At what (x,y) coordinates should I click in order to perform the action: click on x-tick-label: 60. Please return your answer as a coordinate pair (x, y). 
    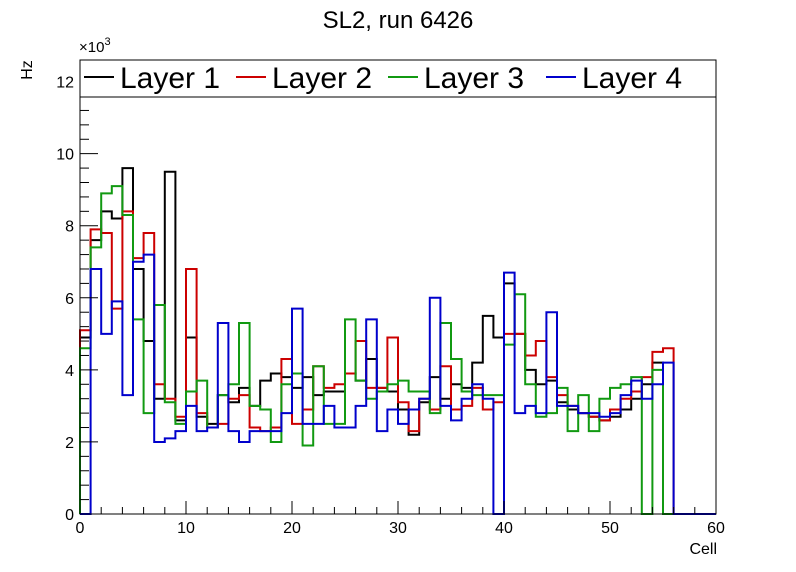
    Looking at the image, I should click on (716, 528).